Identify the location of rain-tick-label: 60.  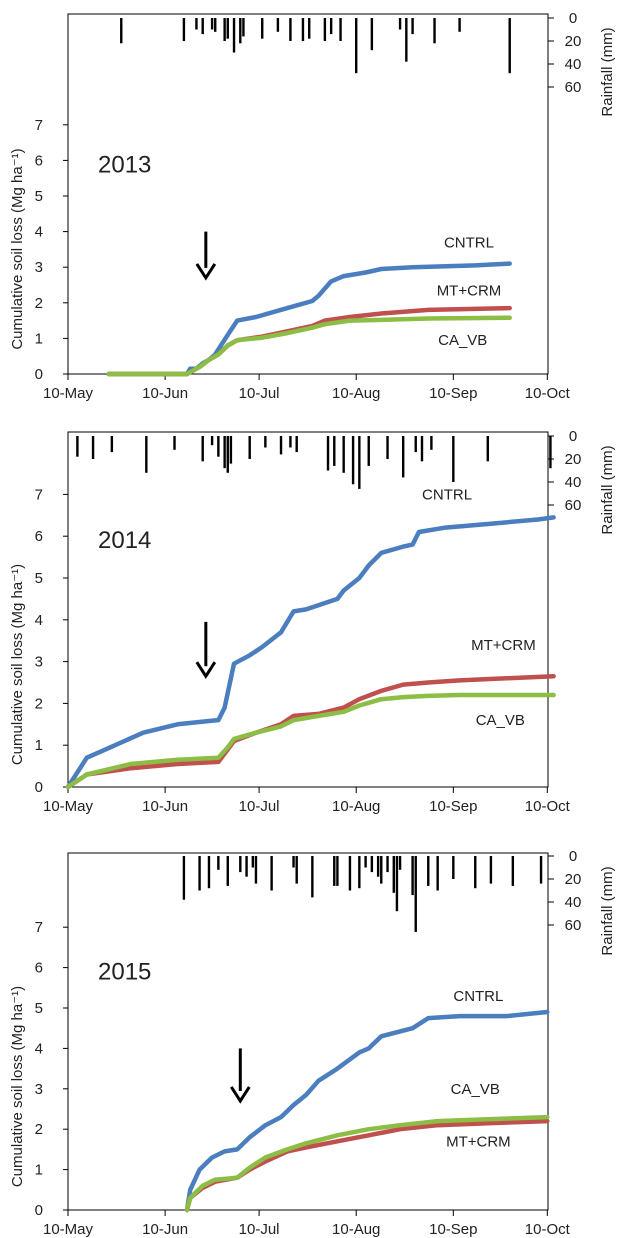
(573, 505).